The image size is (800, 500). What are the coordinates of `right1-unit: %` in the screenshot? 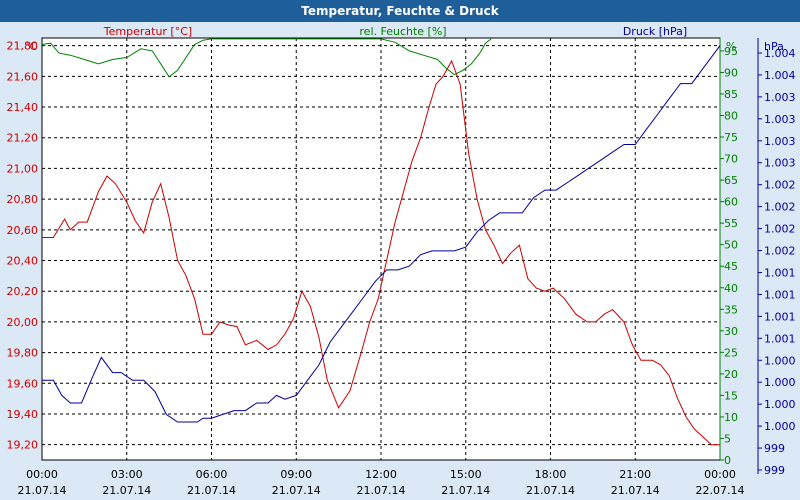 It's located at (731, 46).